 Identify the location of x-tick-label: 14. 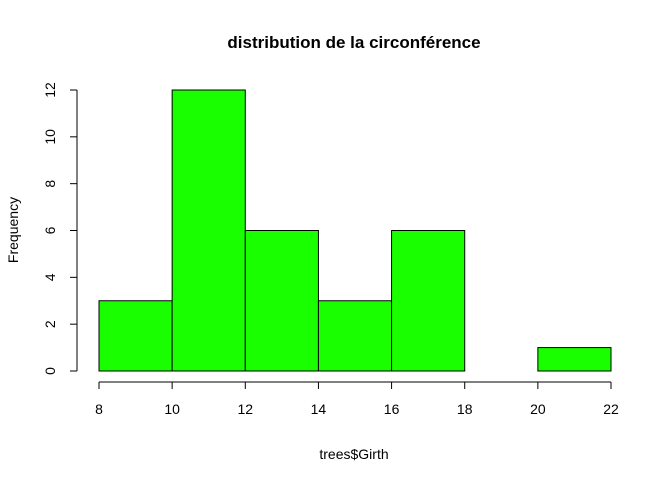
(319, 409).